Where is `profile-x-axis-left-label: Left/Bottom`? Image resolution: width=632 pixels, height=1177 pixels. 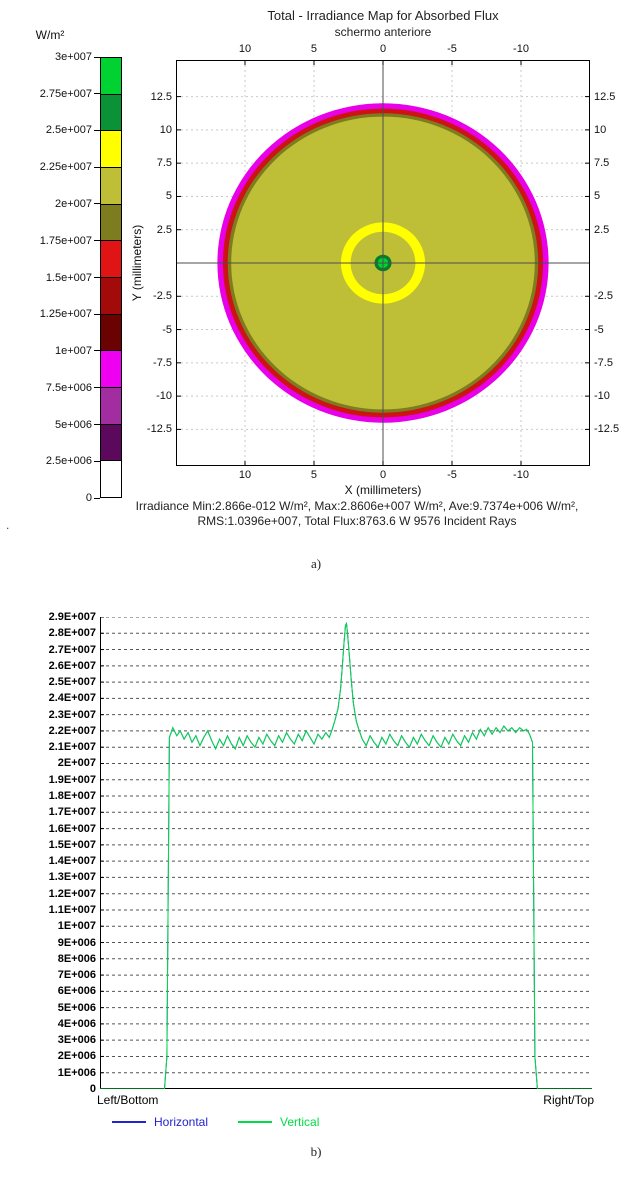
profile-x-axis-left-label: Left/Bottom is located at coordinates (128, 1100).